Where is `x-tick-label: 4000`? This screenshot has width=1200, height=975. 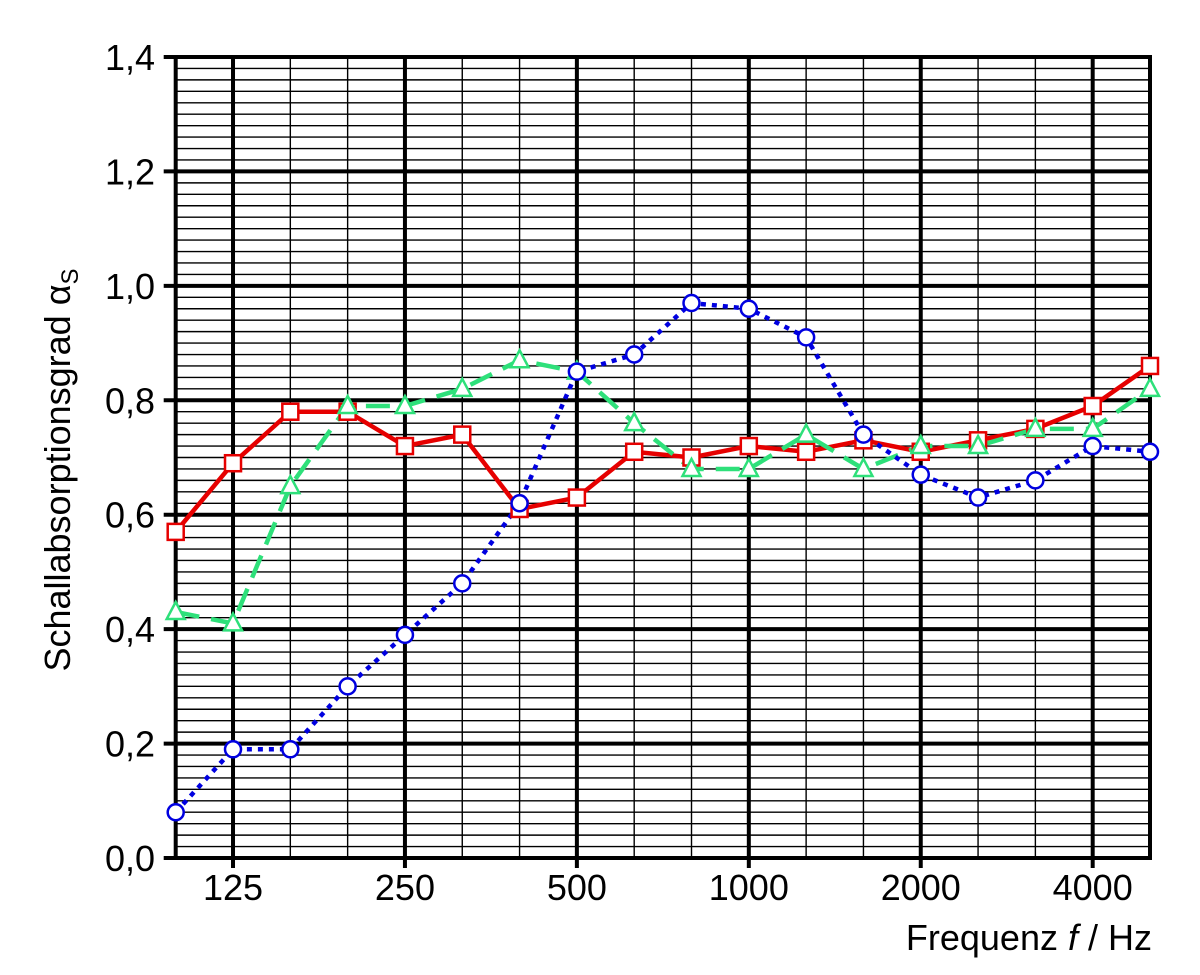
x-tick-label: 4000 is located at coordinates (1093, 887).